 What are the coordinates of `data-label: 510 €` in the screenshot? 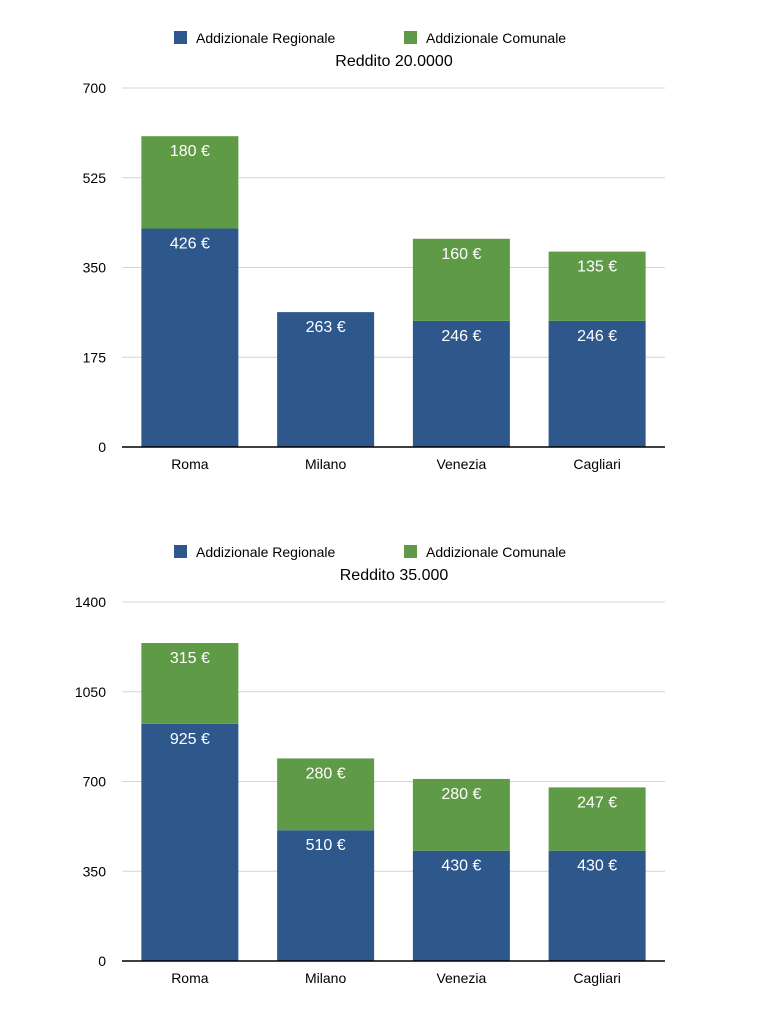 It's located at (326, 845).